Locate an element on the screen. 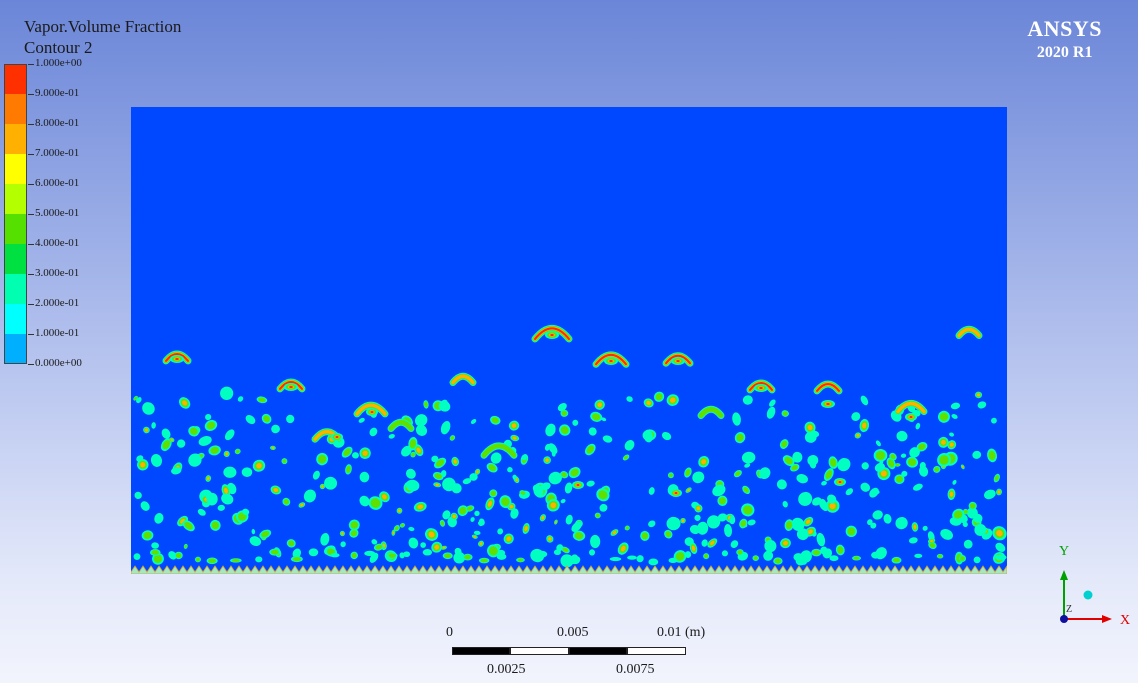 Image resolution: width=1138 pixels, height=683 pixels. axis-triad: Y Z X is located at coordinates (1094, 590).